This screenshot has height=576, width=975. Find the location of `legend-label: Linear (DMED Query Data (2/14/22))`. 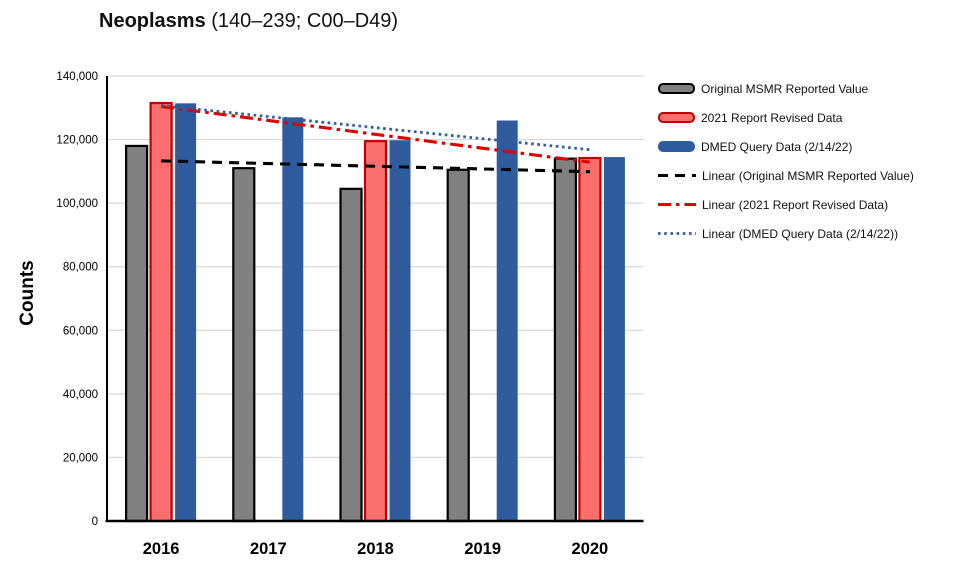

legend-label: Linear (DMED Query Data (2/14/22)) is located at coordinates (800, 233).